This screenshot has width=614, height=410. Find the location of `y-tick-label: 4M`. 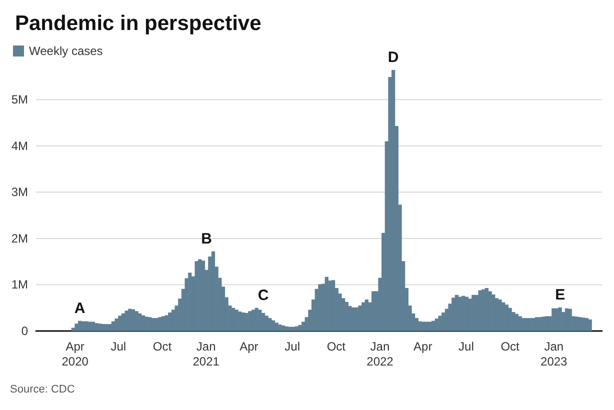

y-tick-label: 4M is located at coordinates (19, 145).